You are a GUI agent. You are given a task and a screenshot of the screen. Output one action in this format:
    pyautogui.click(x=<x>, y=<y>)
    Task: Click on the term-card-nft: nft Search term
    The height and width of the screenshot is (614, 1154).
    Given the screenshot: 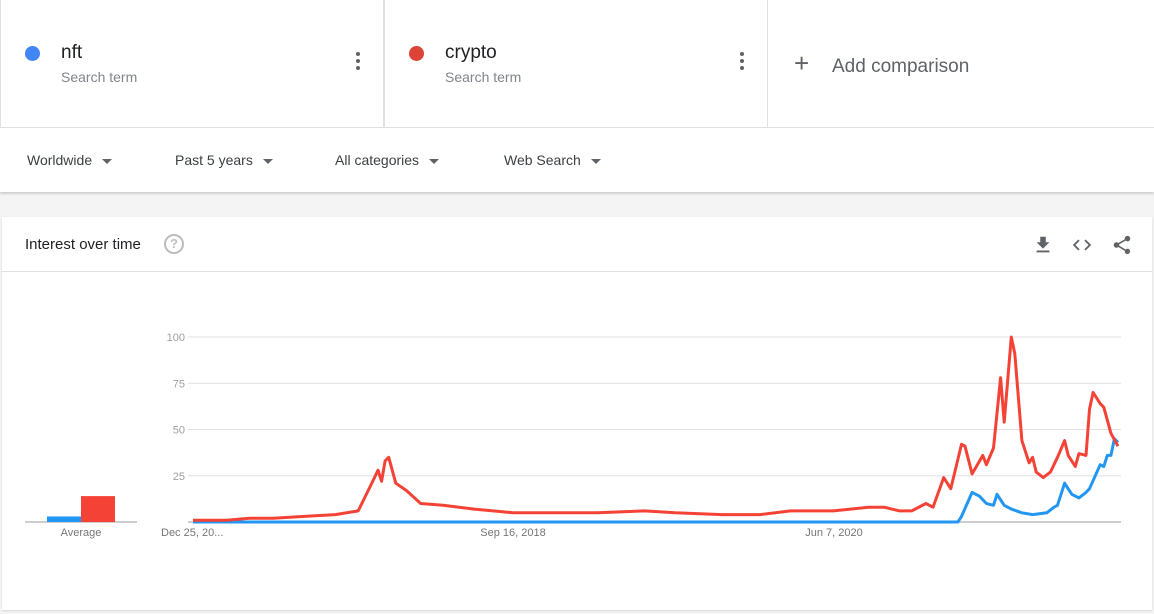 What is the action you would take?
    pyautogui.click(x=192, y=64)
    